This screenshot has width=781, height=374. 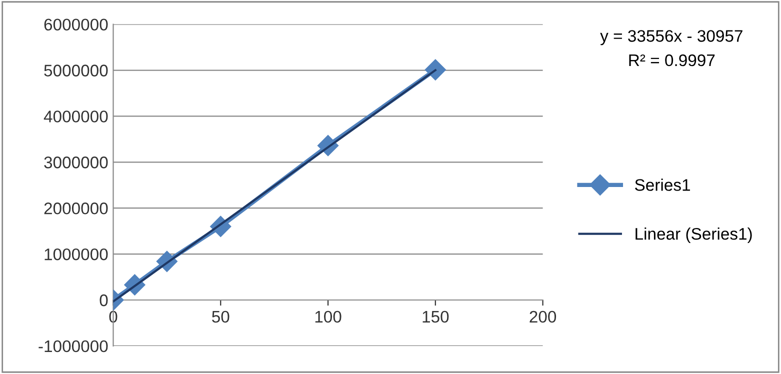 What do you see at coordinates (694, 236) in the screenshot?
I see `legend-label: Linear (Series1)` at bounding box center [694, 236].